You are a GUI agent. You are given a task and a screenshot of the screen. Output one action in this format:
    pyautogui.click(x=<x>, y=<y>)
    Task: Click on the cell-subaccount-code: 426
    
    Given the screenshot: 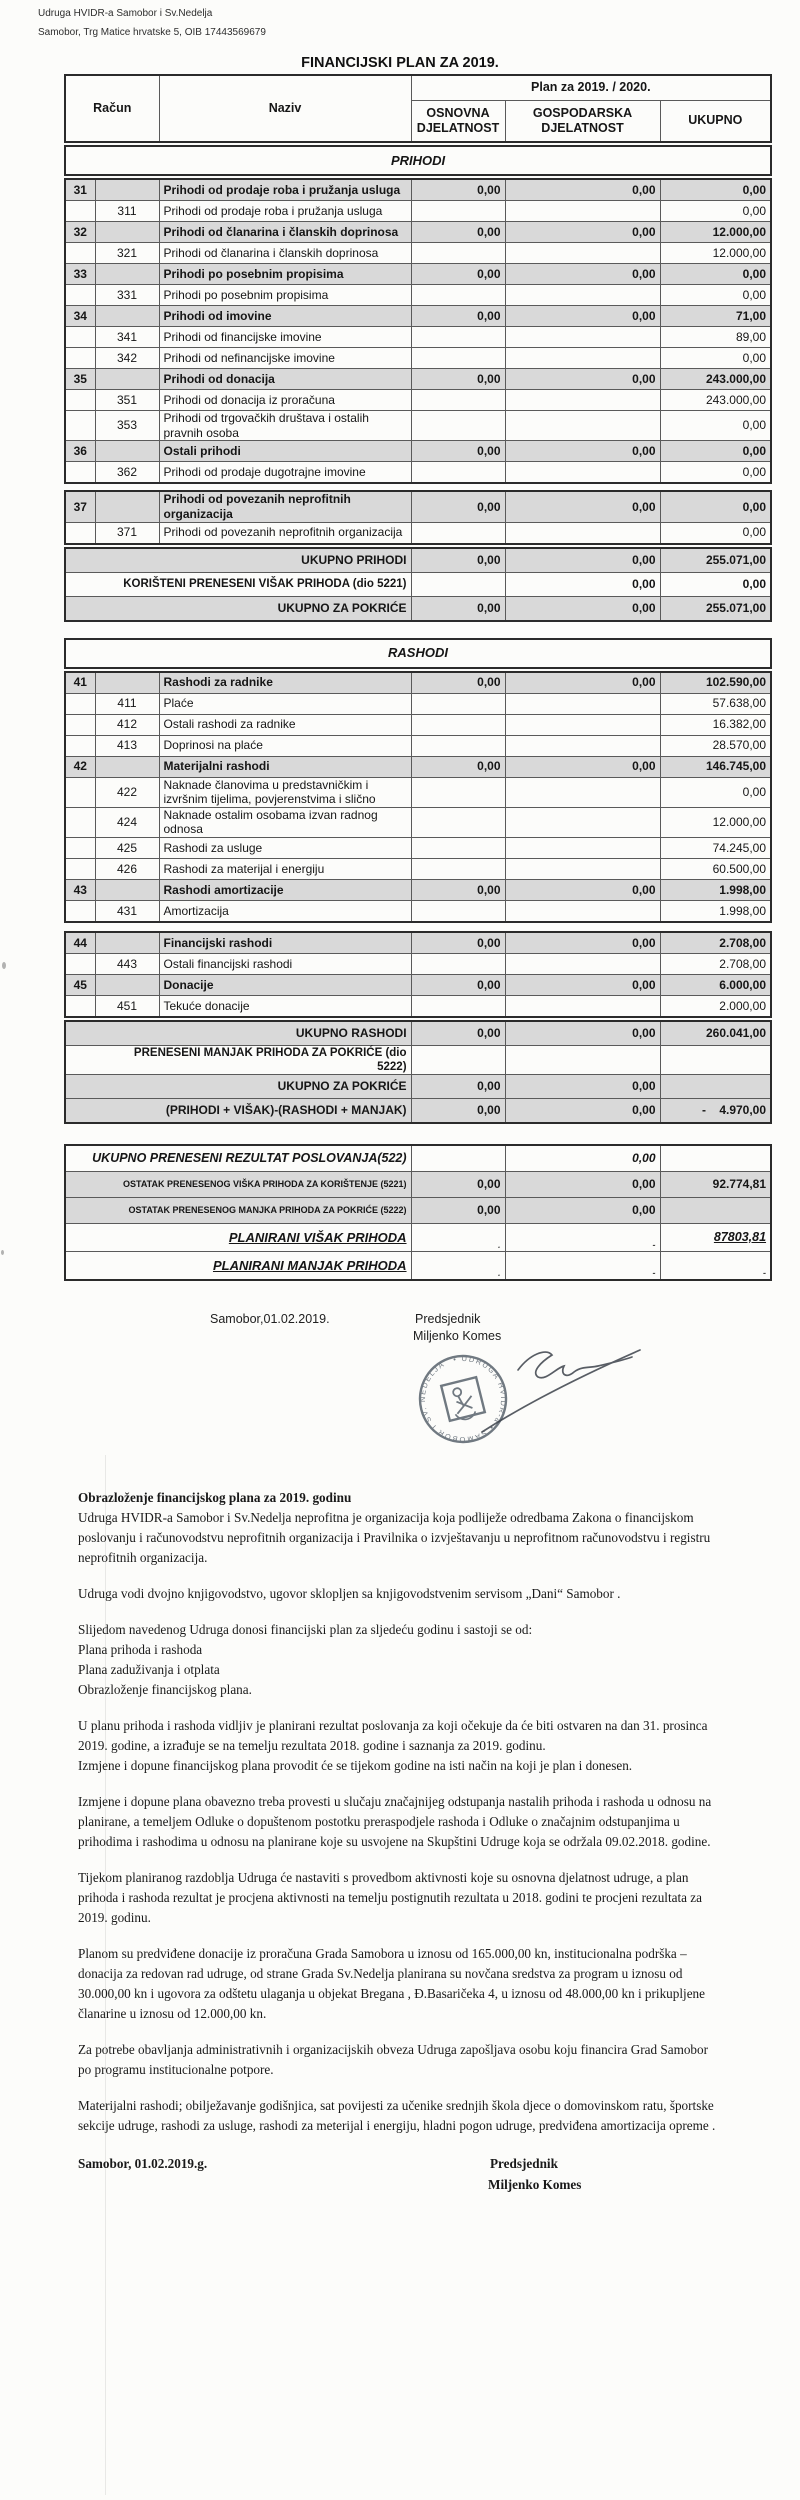 What is the action you would take?
    pyautogui.click(x=127, y=869)
    